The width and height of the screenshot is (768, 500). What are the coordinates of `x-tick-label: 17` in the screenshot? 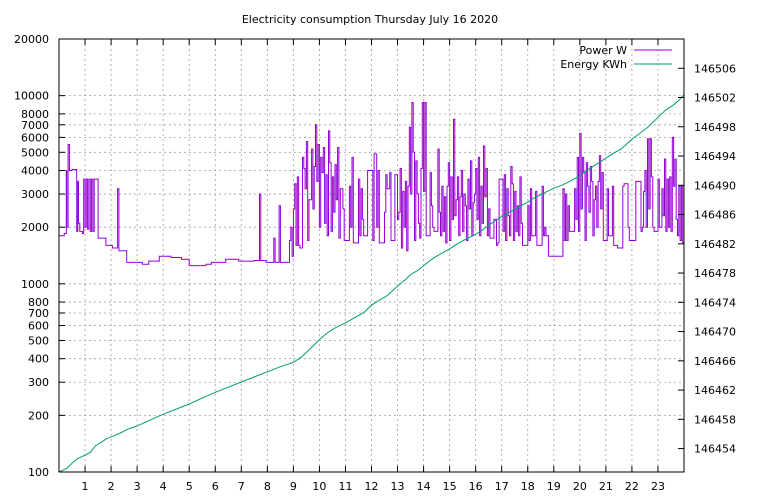 It's located at (502, 486).